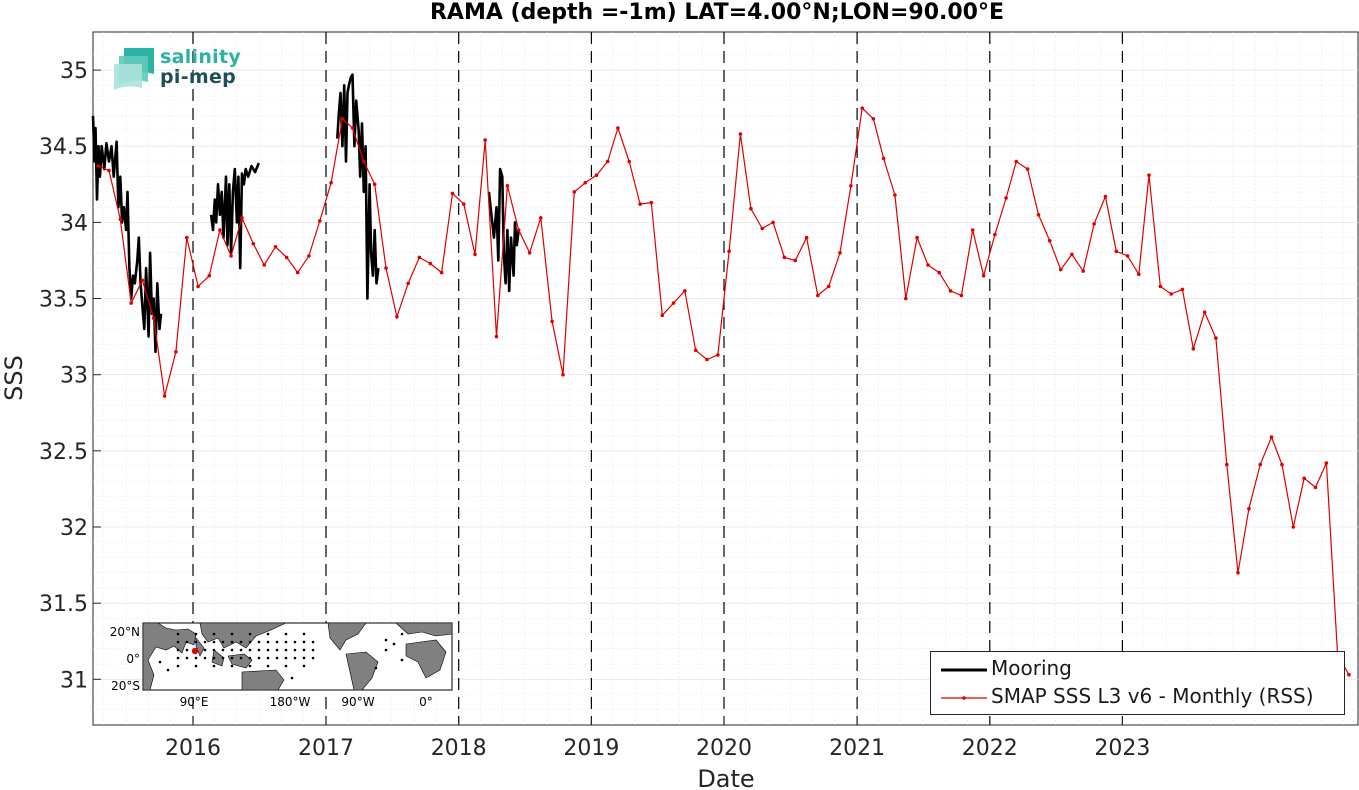 The image size is (1359, 790). I want to click on x-tick-label: 2020, so click(724, 748).